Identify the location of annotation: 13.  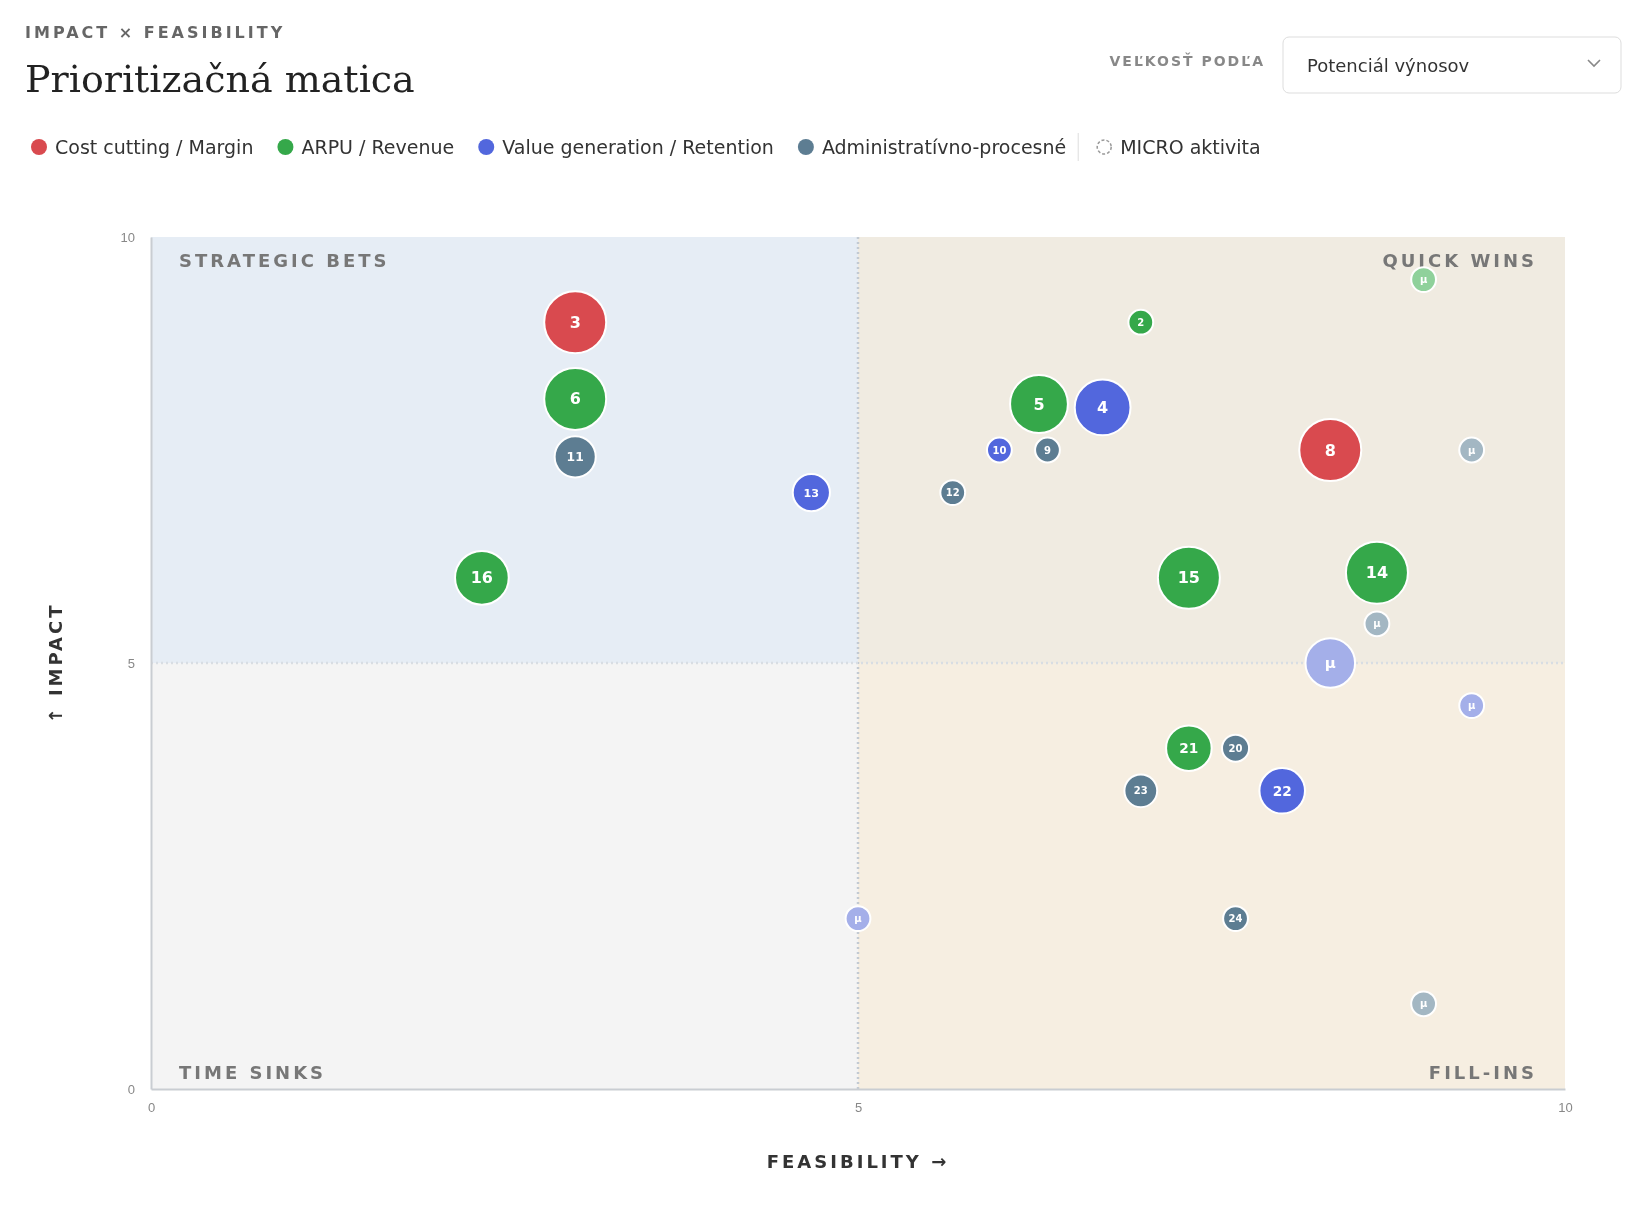
(811, 493).